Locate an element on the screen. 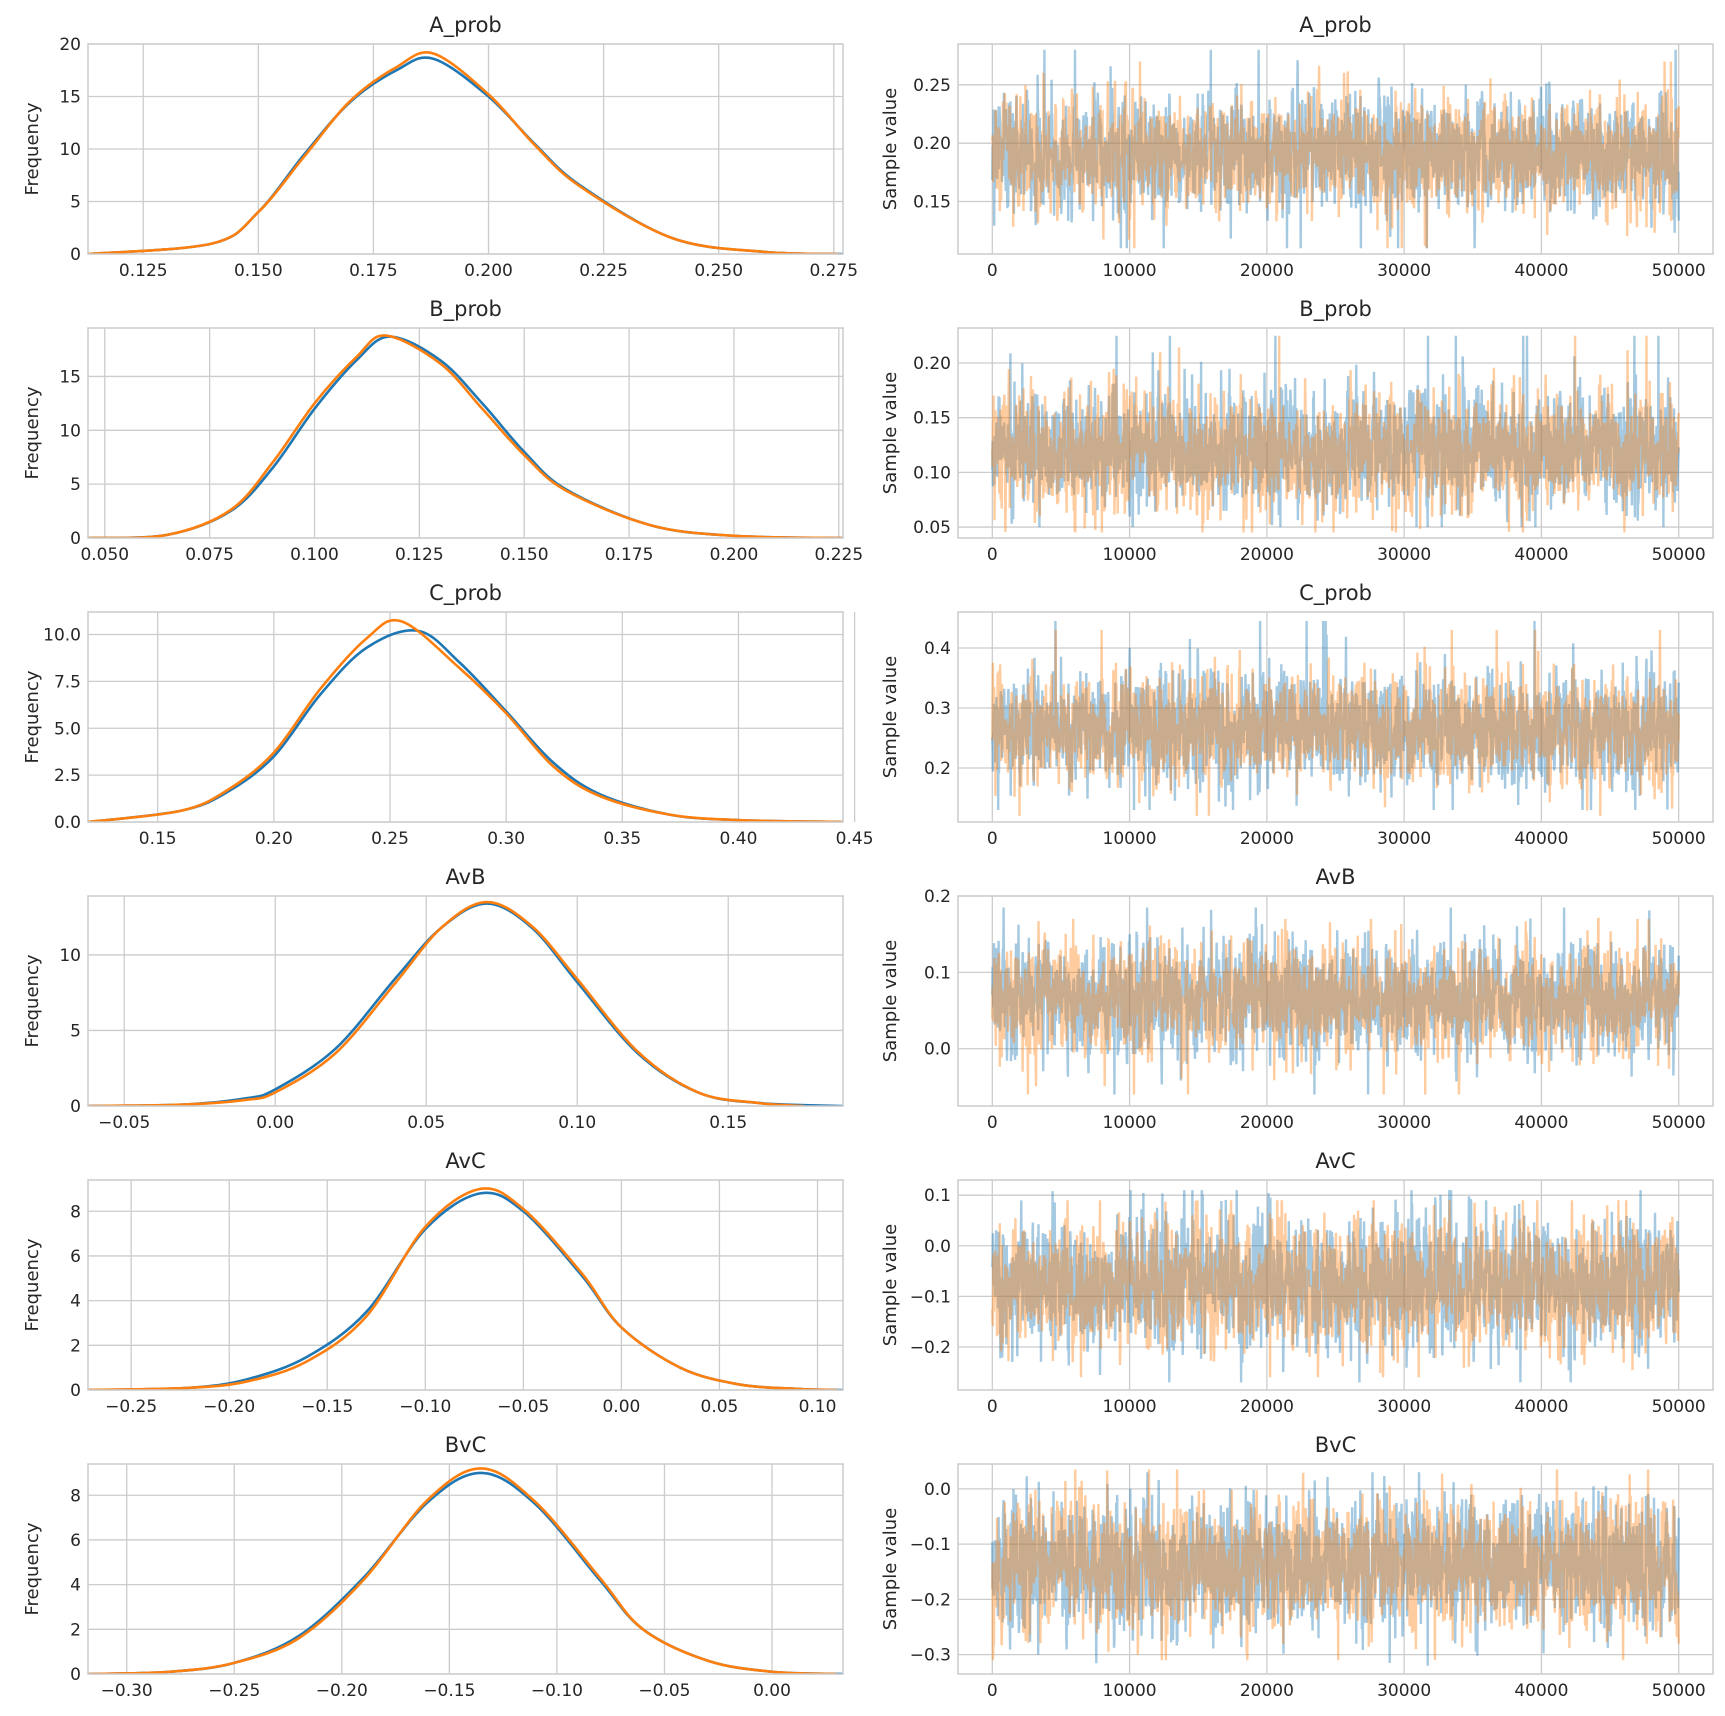 The image size is (1725, 1716). x-tick-label: 0.150 is located at coordinates (524, 555).